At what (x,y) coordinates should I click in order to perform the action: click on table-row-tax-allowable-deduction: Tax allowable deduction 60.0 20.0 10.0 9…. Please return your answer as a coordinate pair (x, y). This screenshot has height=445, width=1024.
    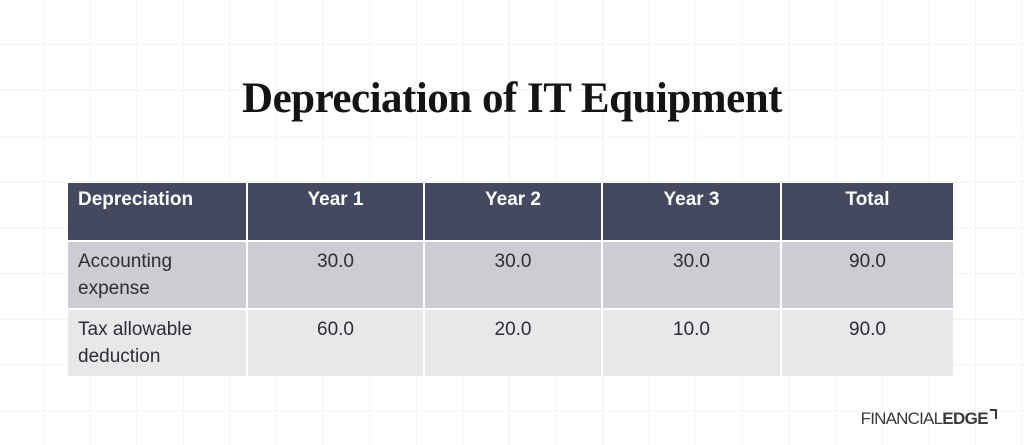
    Looking at the image, I should click on (510, 343).